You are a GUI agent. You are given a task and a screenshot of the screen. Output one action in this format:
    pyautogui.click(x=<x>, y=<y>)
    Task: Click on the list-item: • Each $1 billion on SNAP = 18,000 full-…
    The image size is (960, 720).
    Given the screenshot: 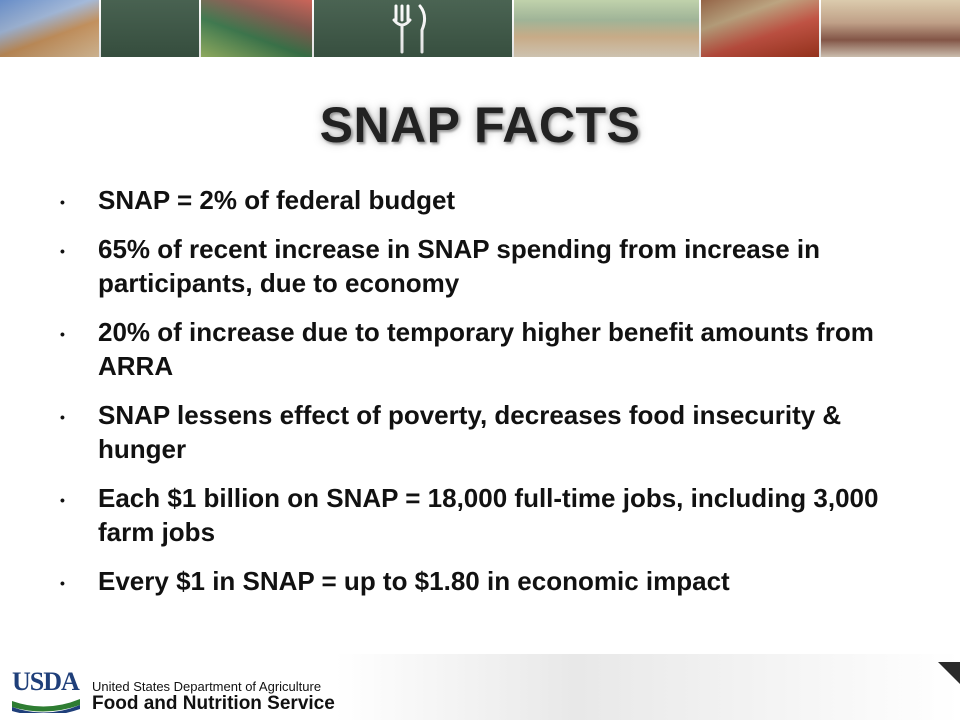 What is the action you would take?
    pyautogui.click(x=490, y=515)
    